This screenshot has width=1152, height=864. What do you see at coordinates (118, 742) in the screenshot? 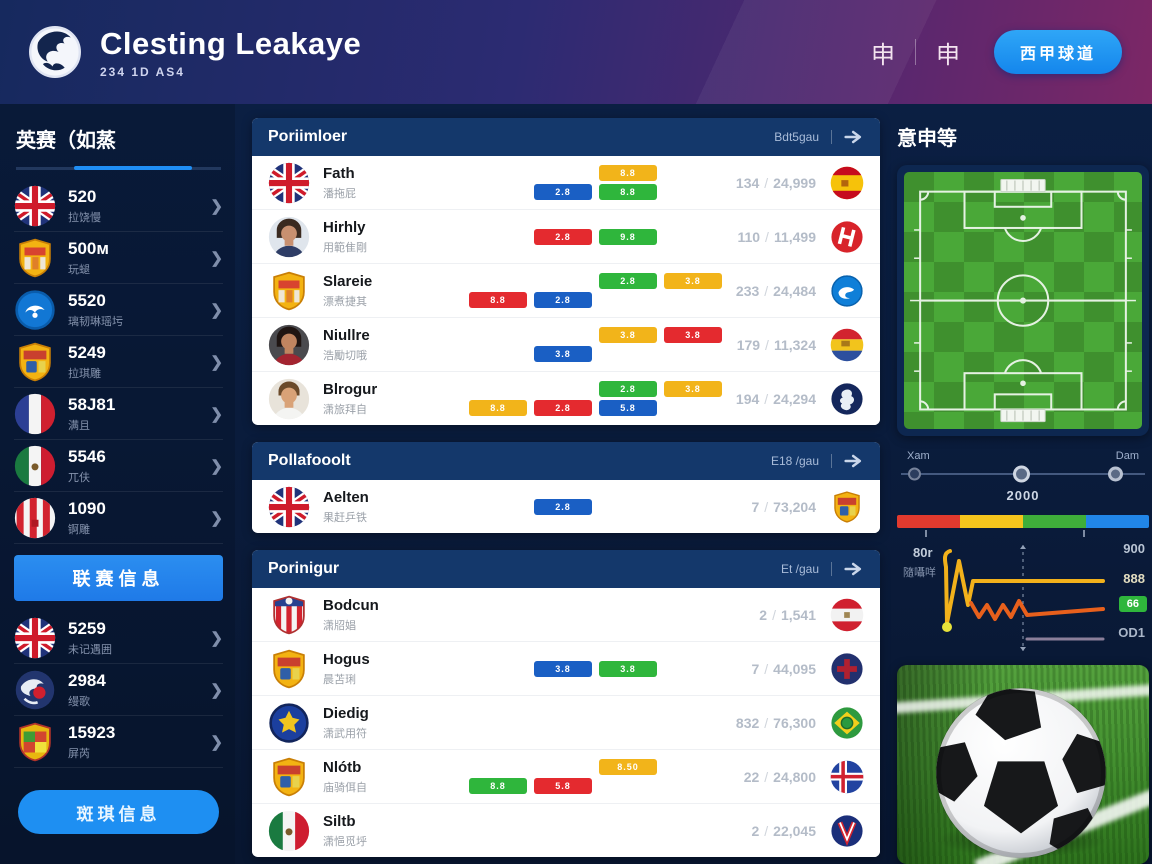
I see `league-item: 15923 屏芮 ❯` at bounding box center [118, 742].